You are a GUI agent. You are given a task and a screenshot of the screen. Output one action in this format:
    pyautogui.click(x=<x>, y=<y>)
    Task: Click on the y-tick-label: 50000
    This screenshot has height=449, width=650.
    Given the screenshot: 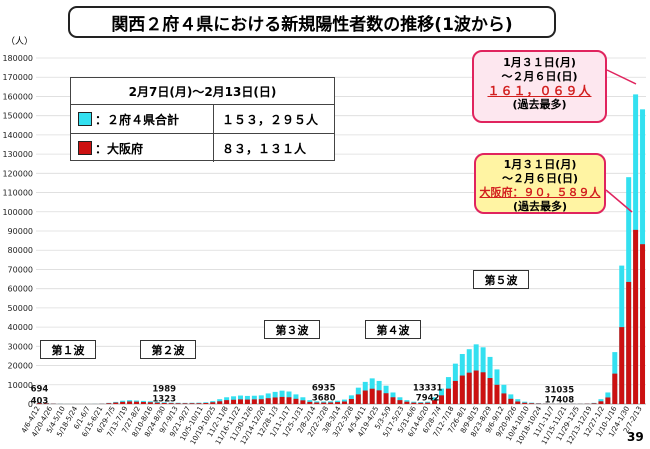 What is the action you would take?
    pyautogui.click(x=20, y=308)
    